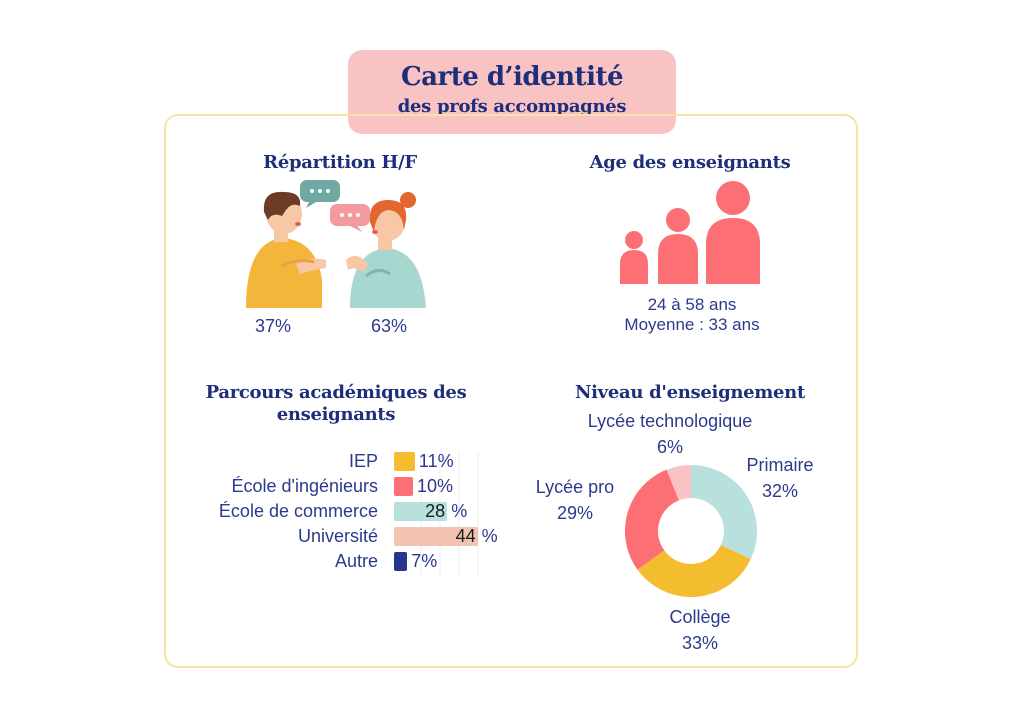 The width and height of the screenshot is (1024, 724). I want to click on donut-label-name: Lycée pro, so click(575, 487).